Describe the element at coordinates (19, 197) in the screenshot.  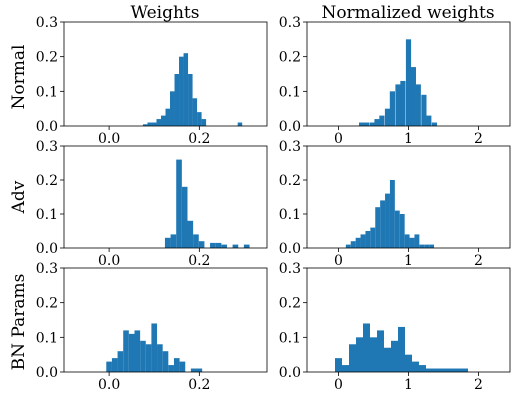
I see `row-label-adv: Adv` at that location.